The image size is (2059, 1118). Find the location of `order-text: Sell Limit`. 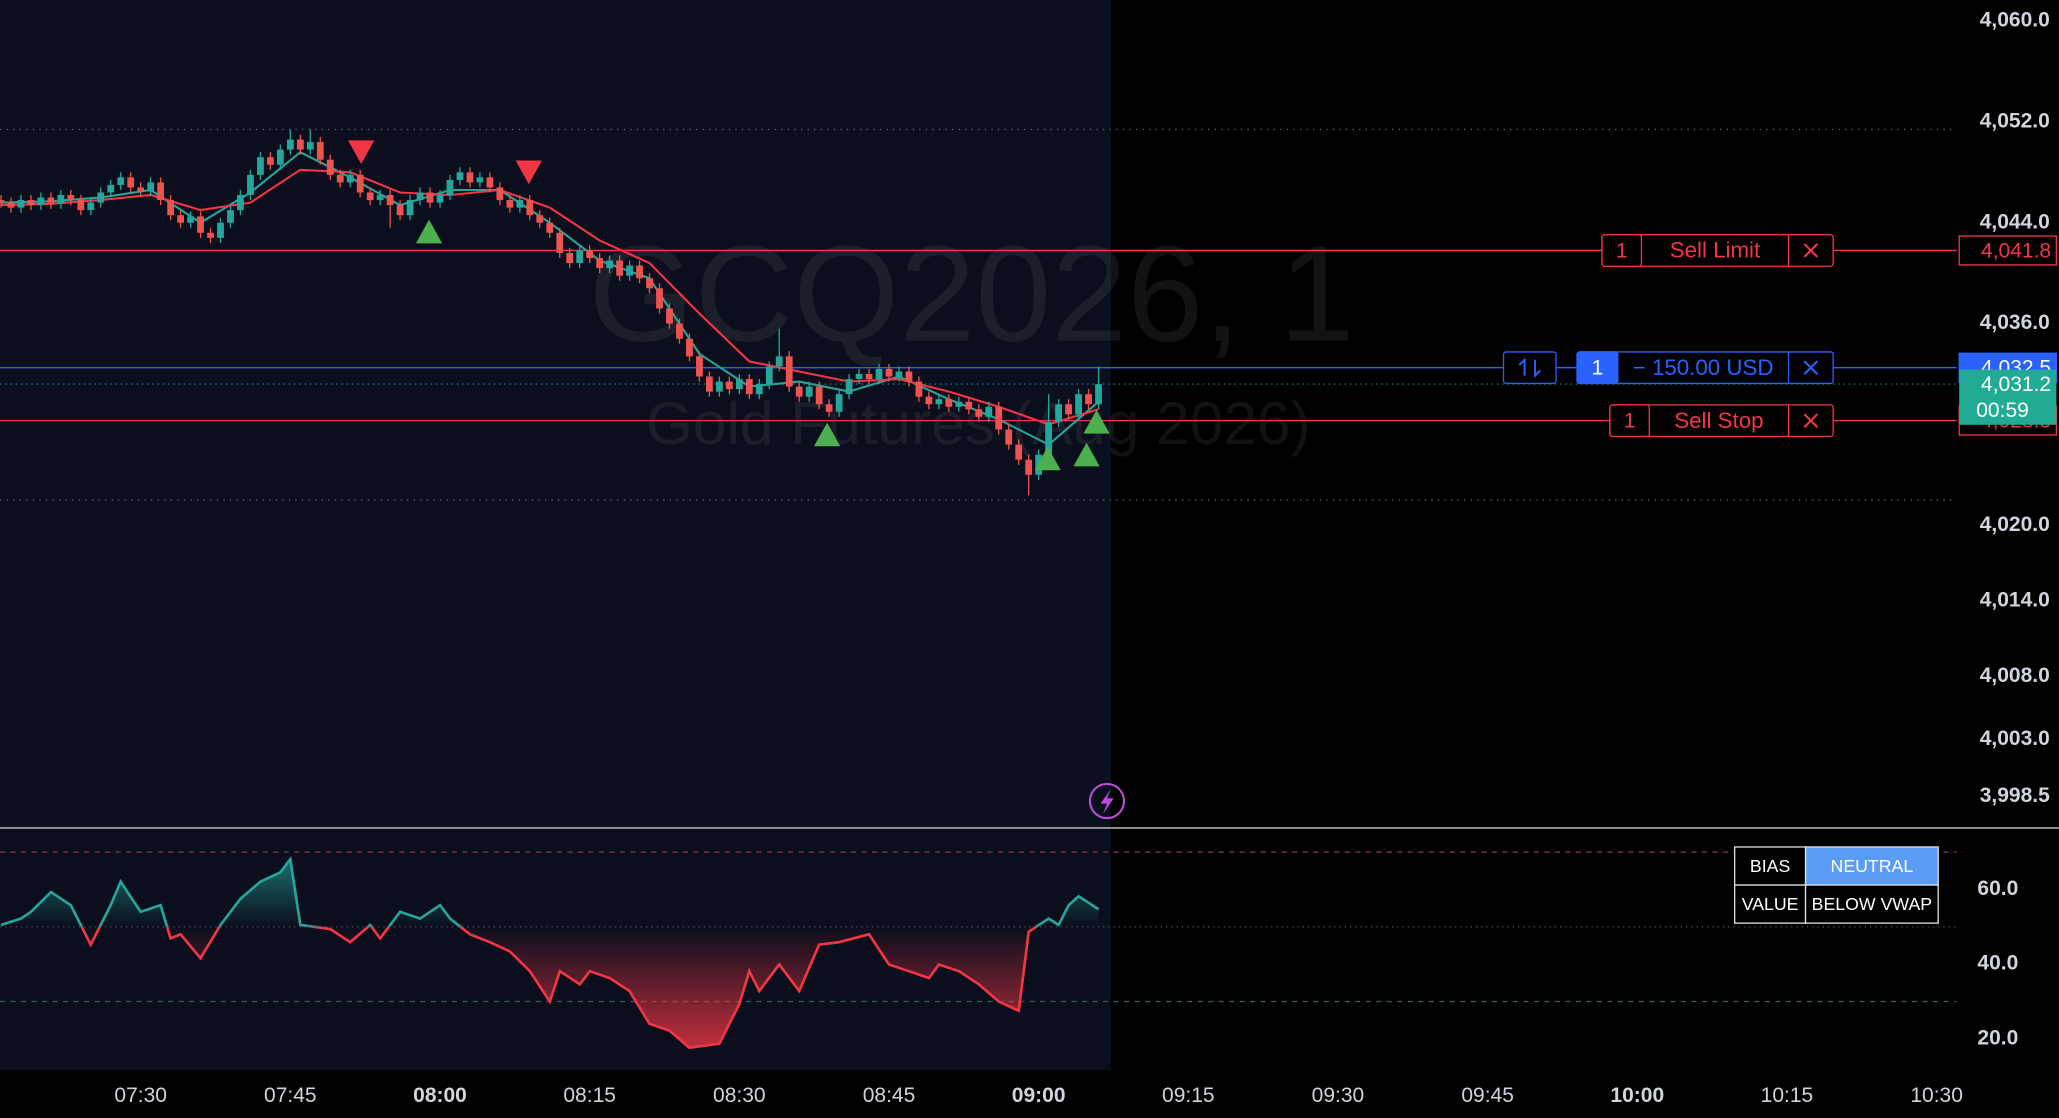

order-text: Sell Limit is located at coordinates (1715, 250).